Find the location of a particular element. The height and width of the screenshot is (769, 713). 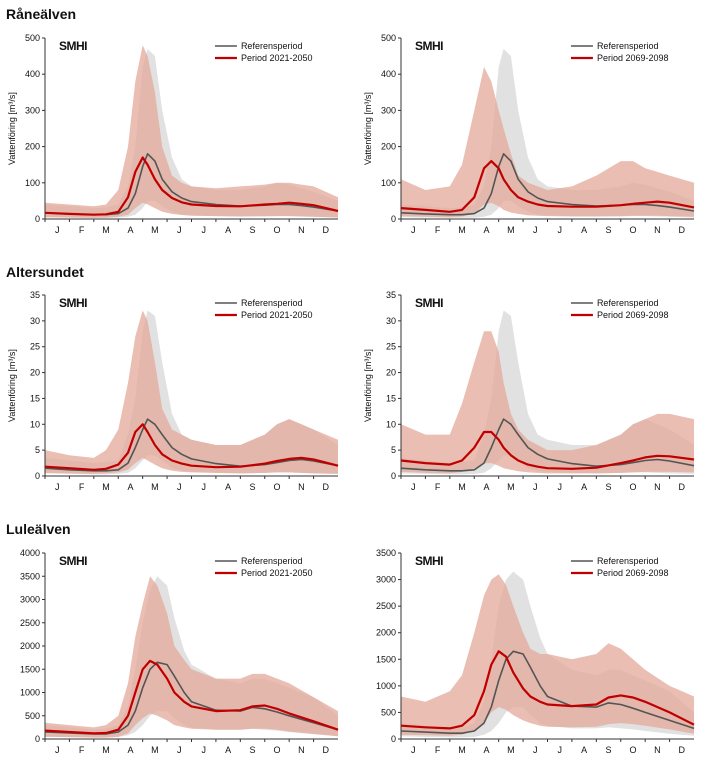

y-tick-label: 400 is located at coordinates (388, 74).